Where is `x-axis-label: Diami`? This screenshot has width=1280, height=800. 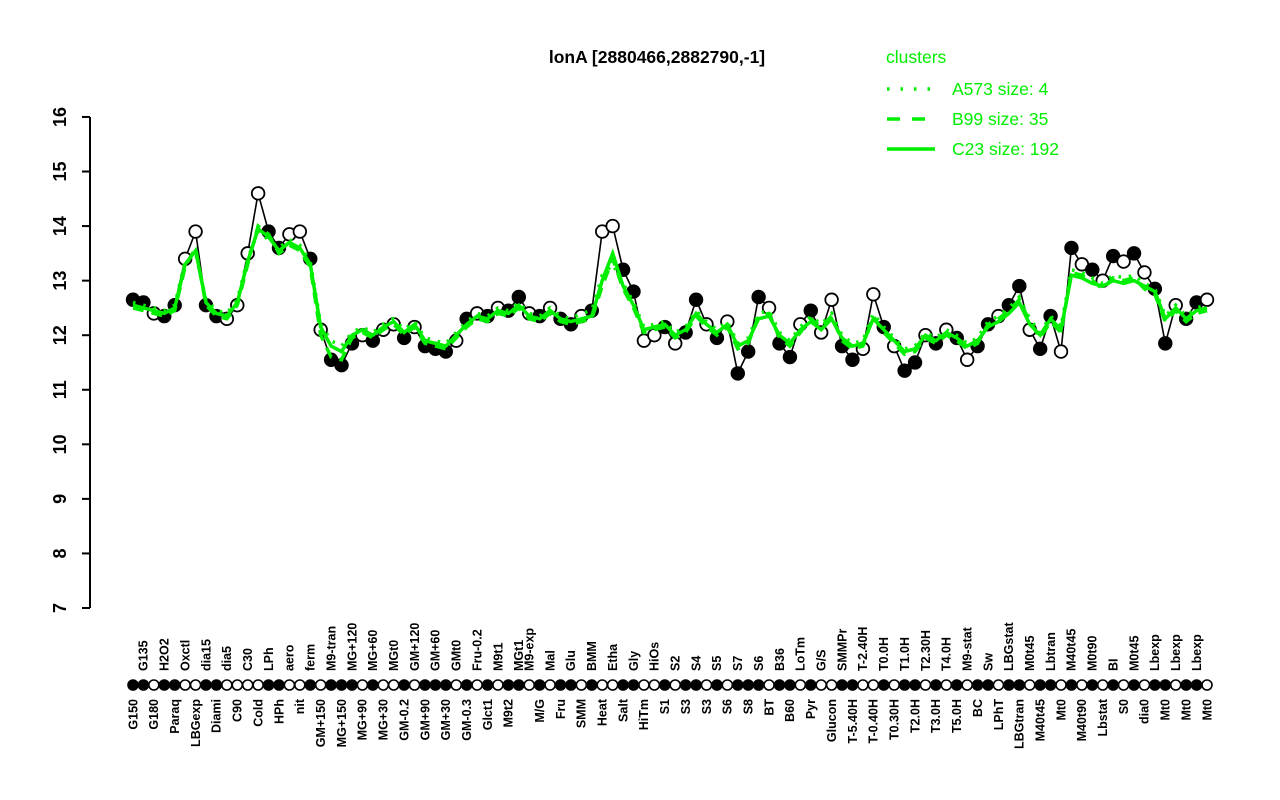
x-axis-label: Diami is located at coordinates (217, 716).